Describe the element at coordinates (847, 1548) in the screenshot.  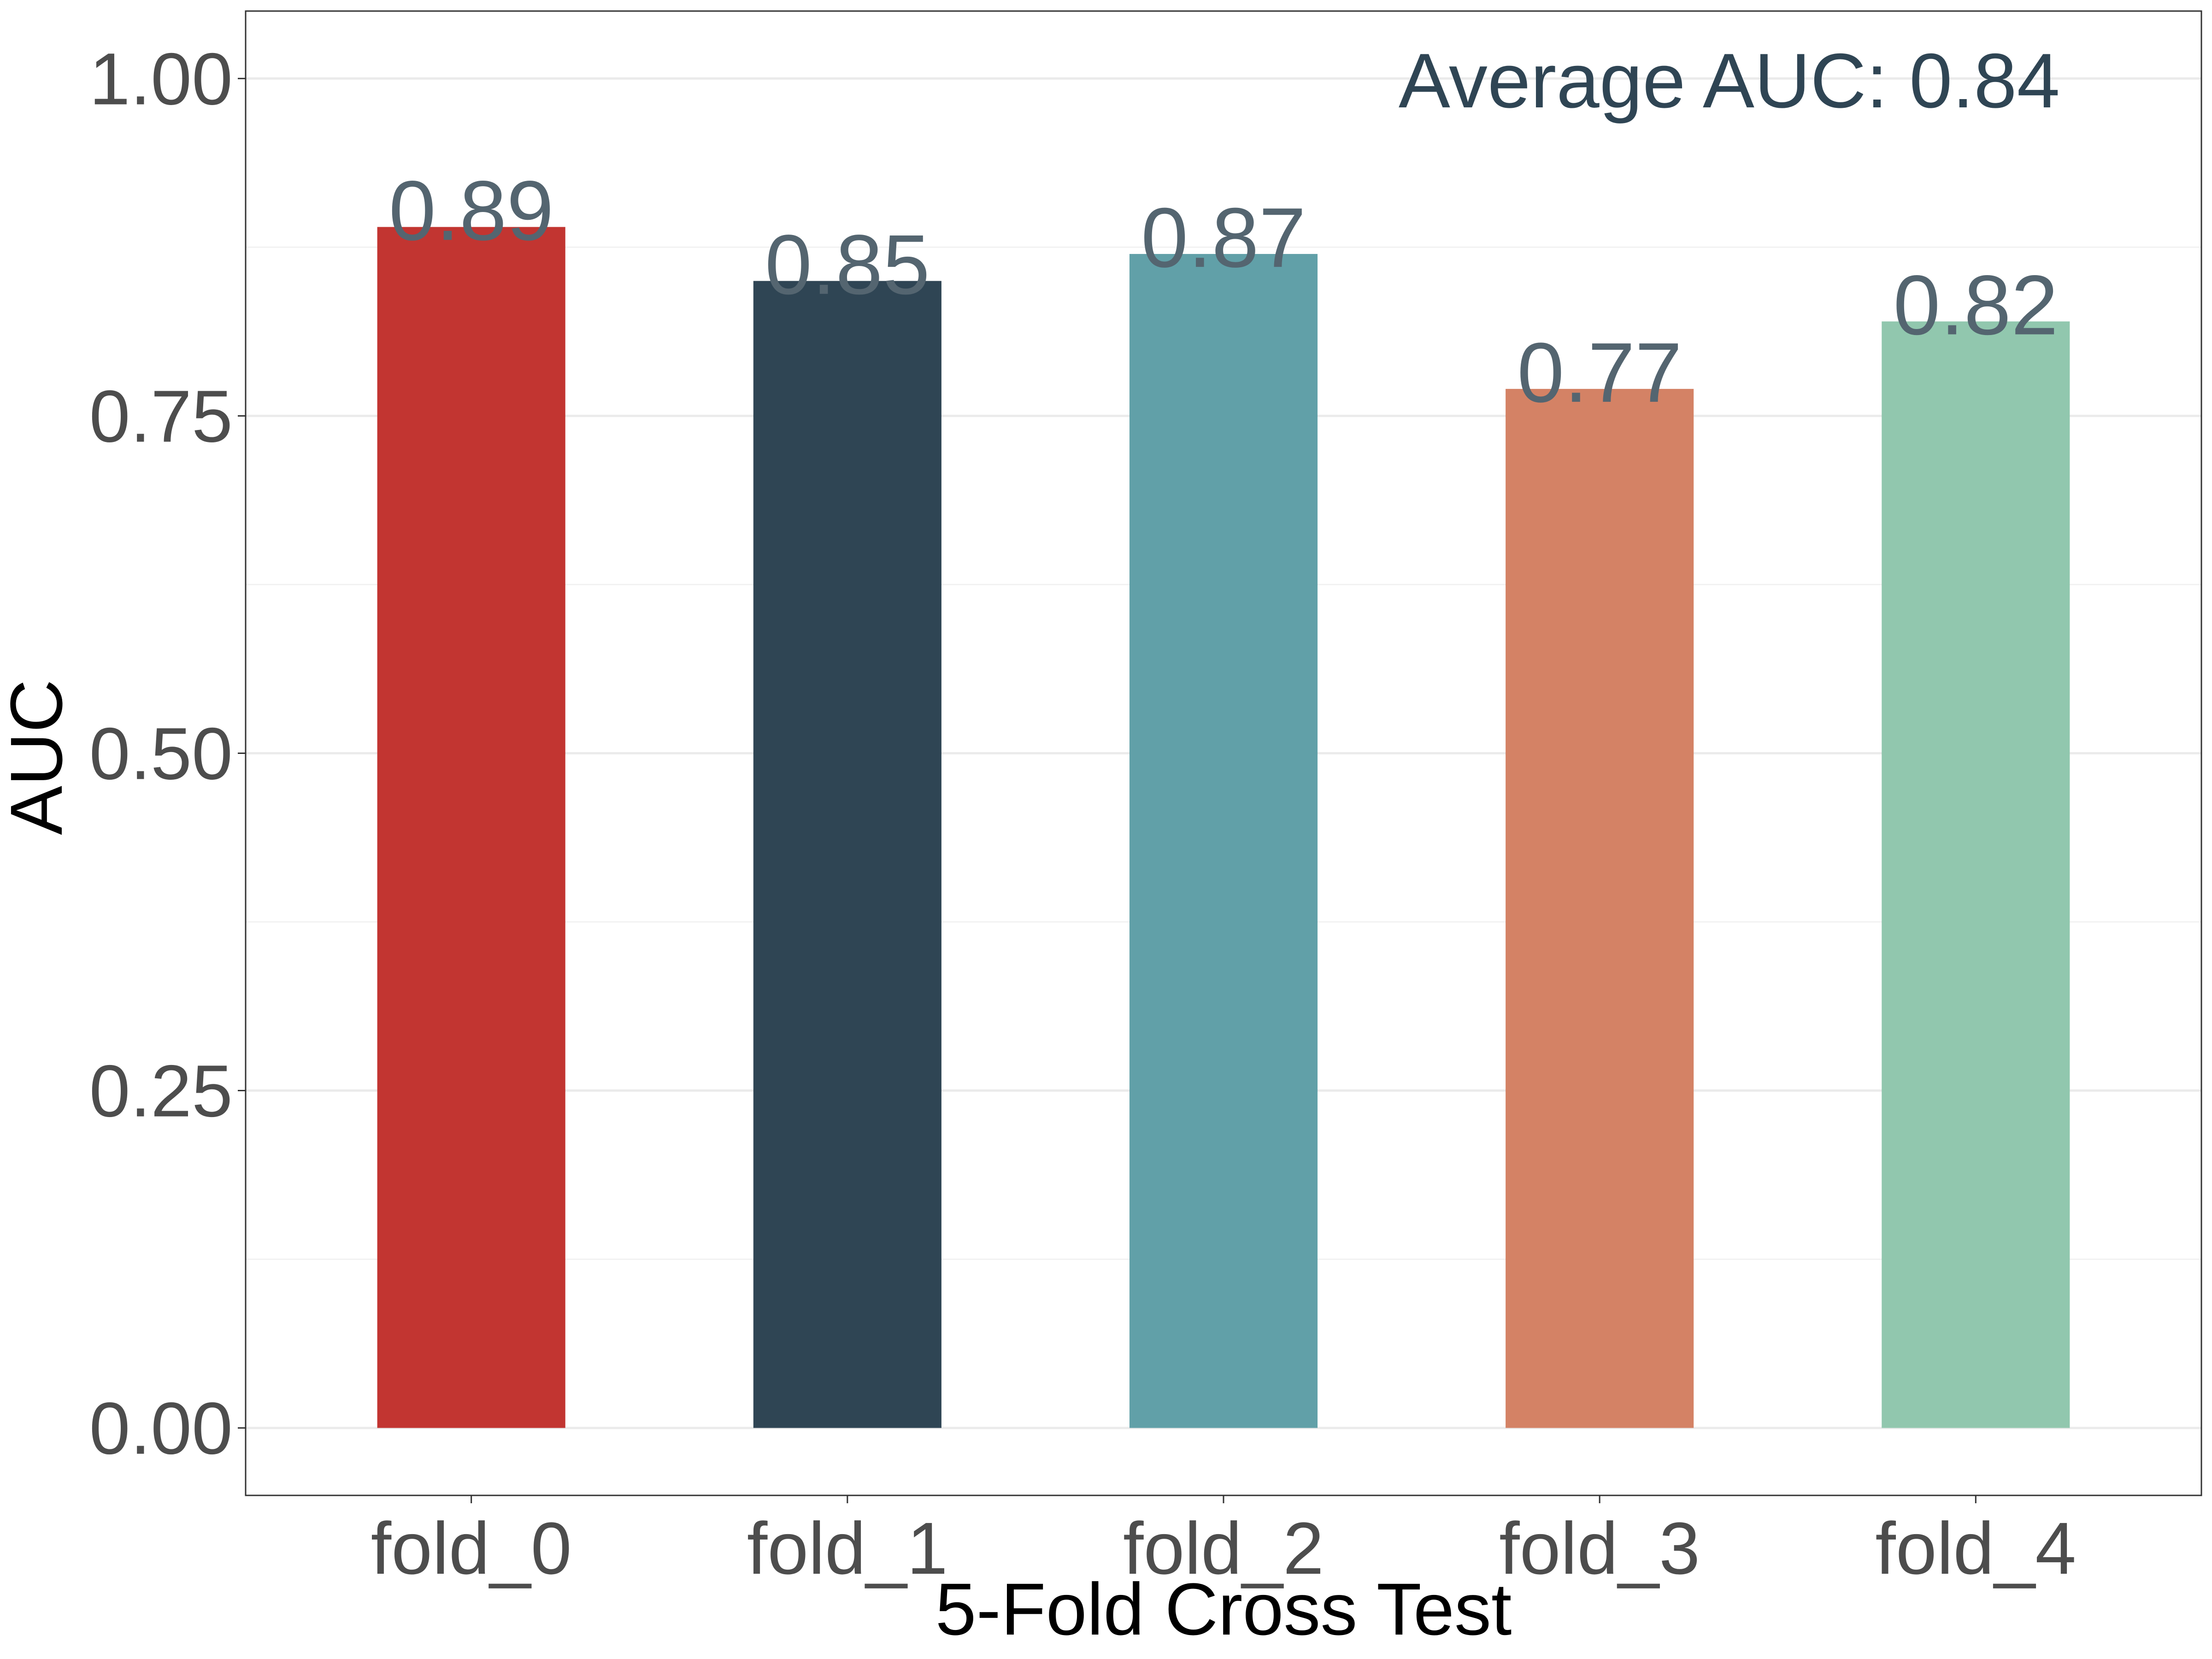
I see `x-tick-label: fold_1` at that location.